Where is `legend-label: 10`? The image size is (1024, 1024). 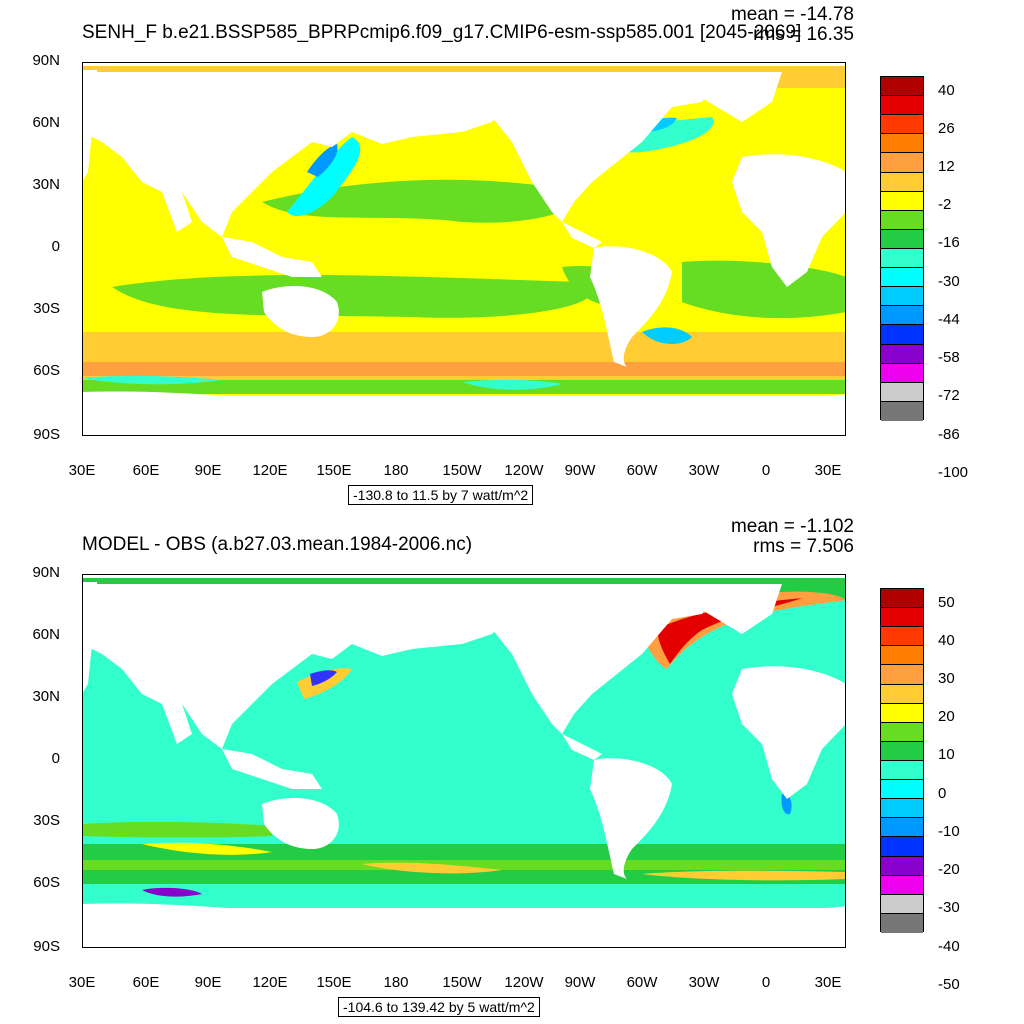
legend-label: 10 is located at coordinates (946, 755).